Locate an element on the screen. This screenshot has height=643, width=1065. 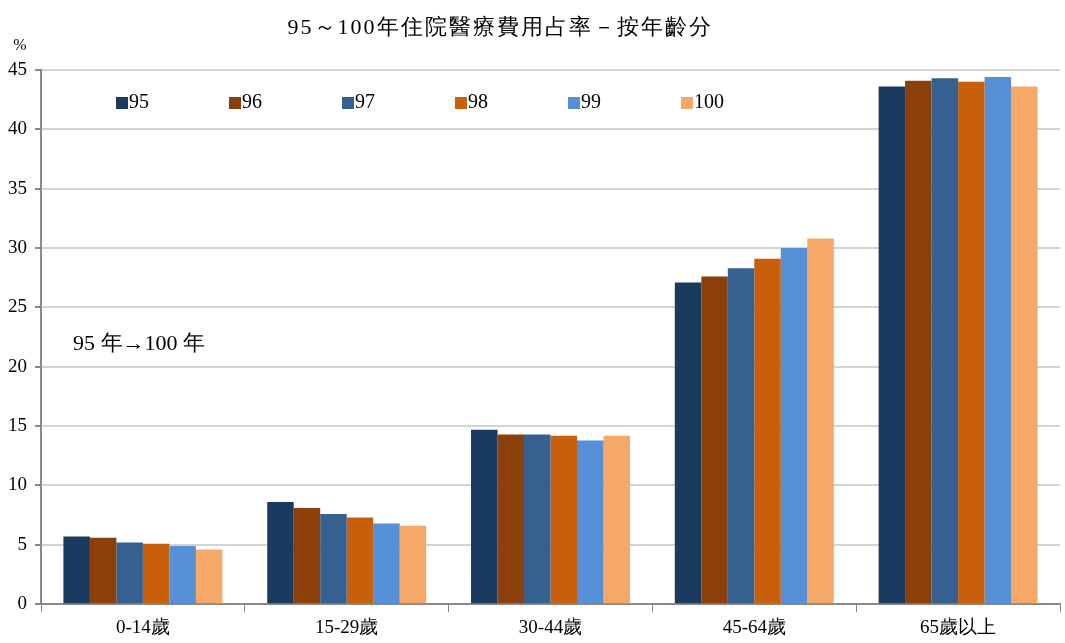
y-tick-label: 45 is located at coordinates (17, 68).